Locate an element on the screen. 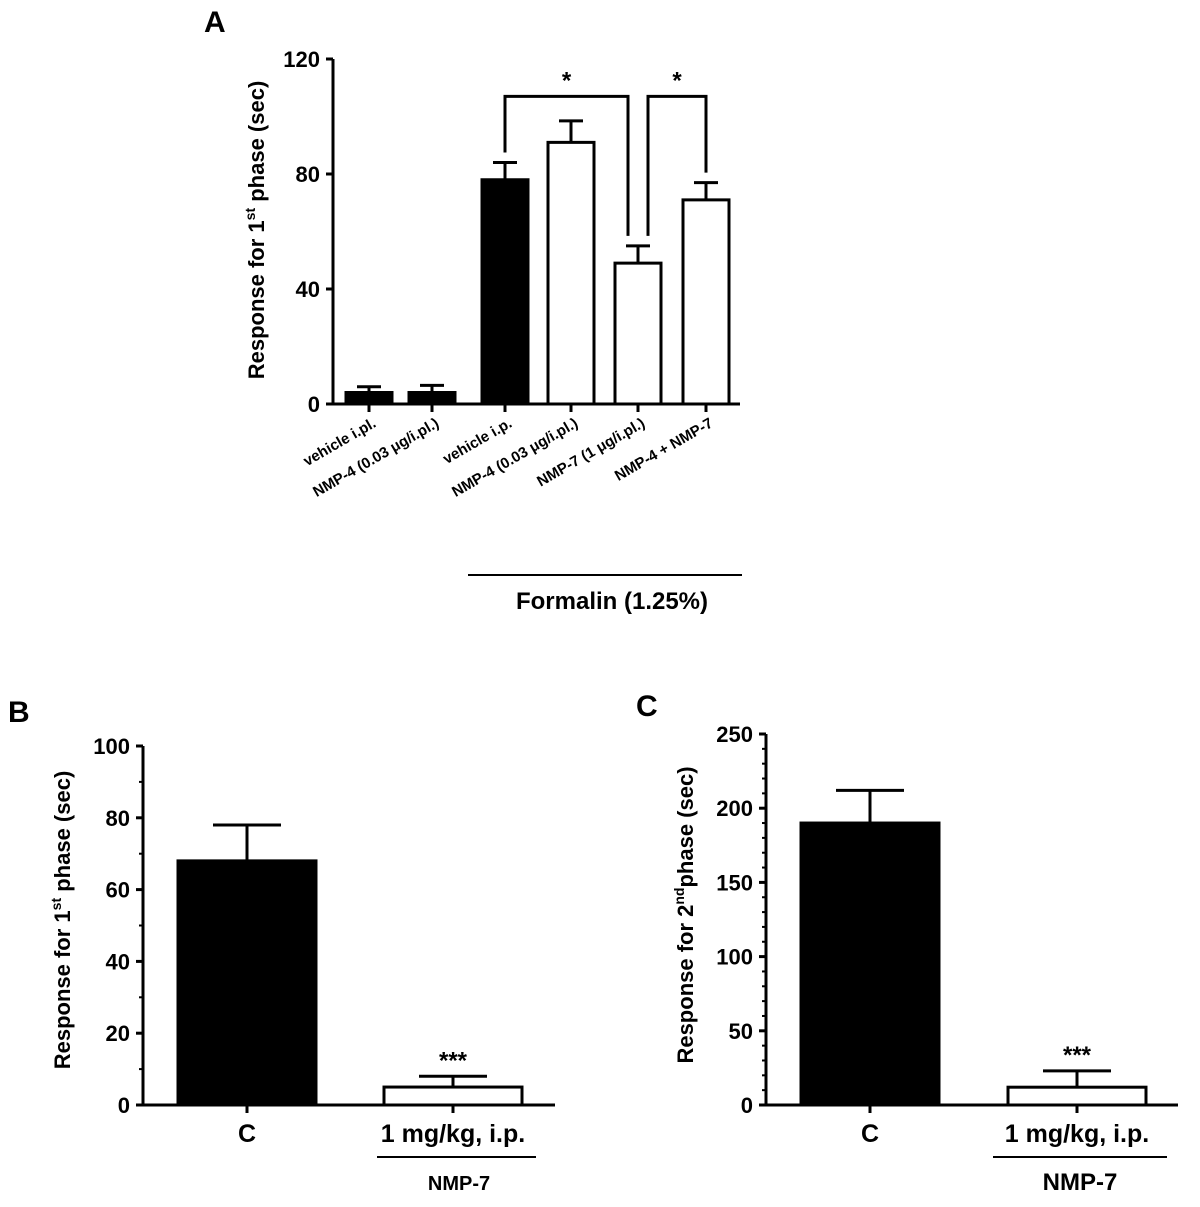  panel-a-group-label: Formalin (1.25%) is located at coordinates (612, 601).